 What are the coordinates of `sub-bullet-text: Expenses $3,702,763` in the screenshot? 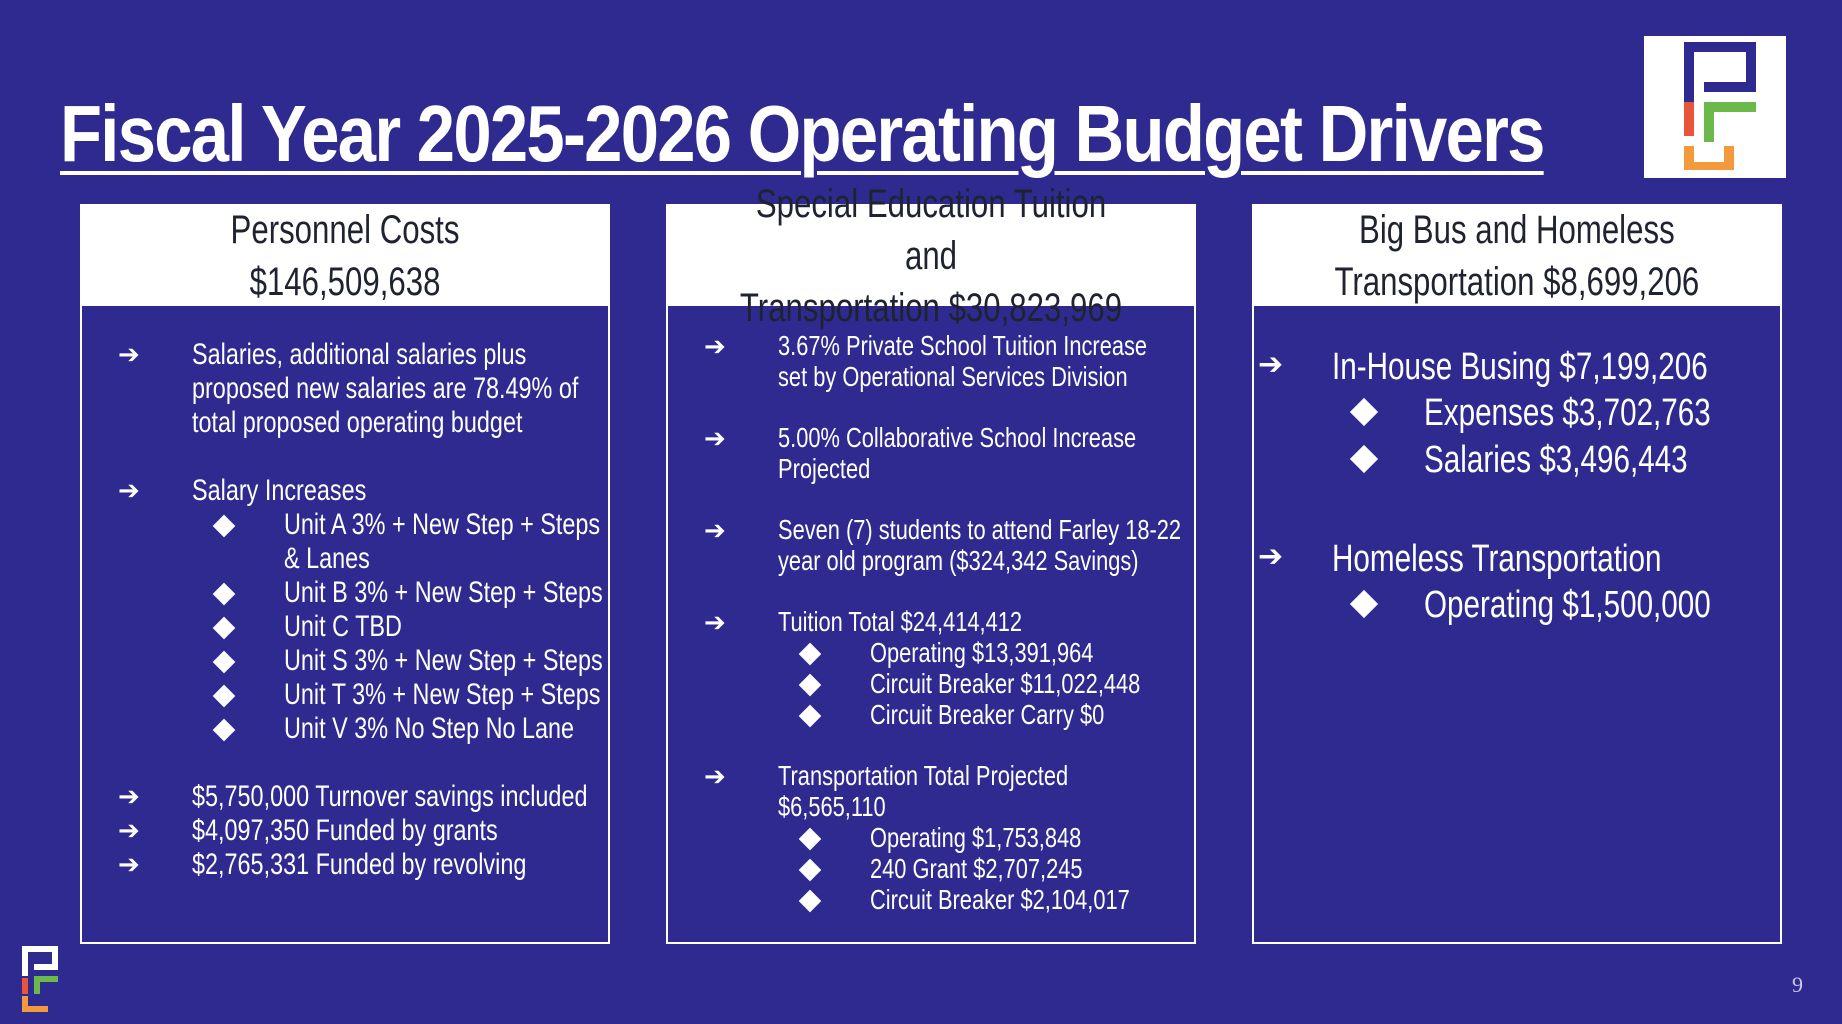 It's located at (1567, 413).